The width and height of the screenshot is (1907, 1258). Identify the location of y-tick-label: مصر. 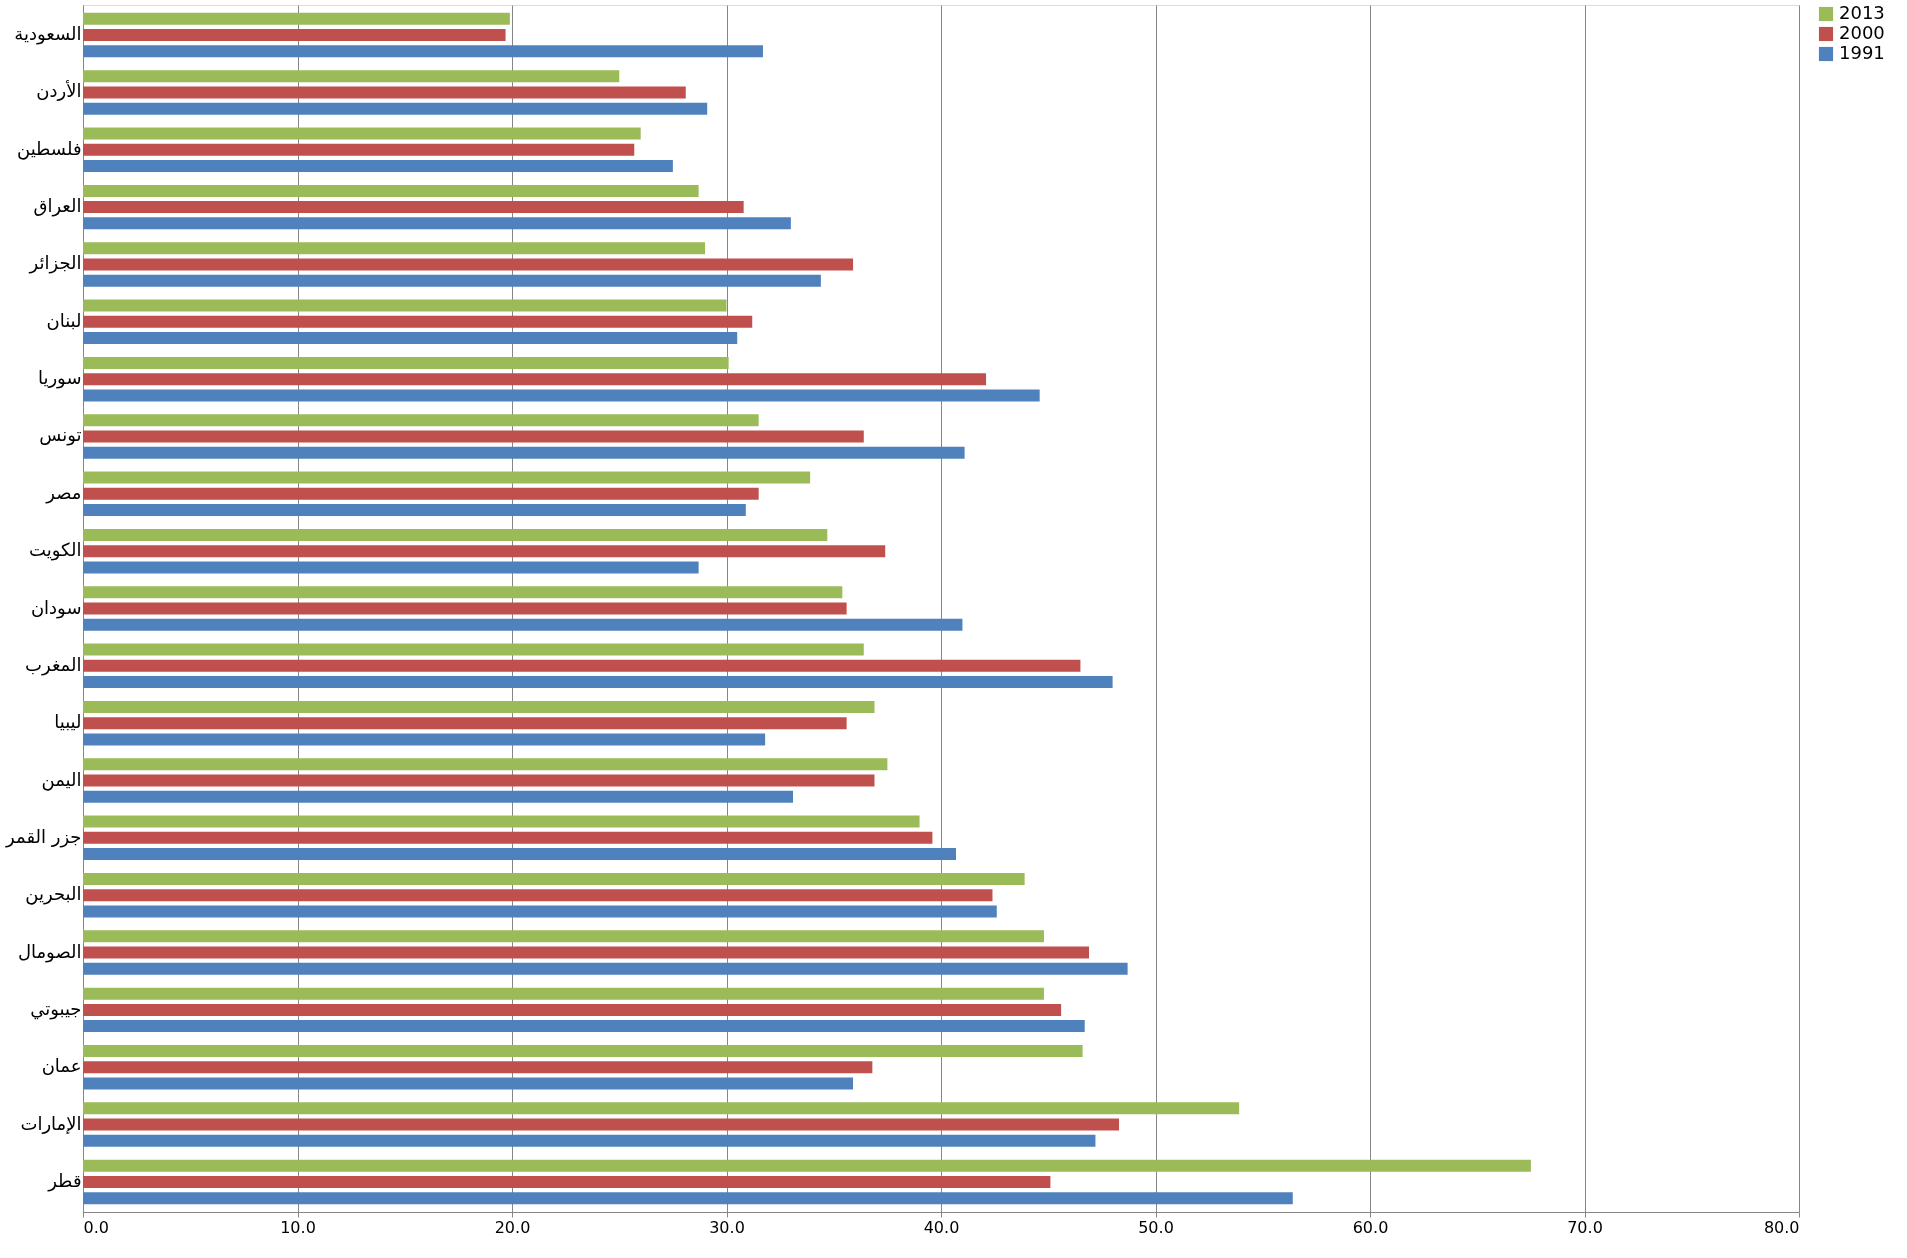
(63, 492).